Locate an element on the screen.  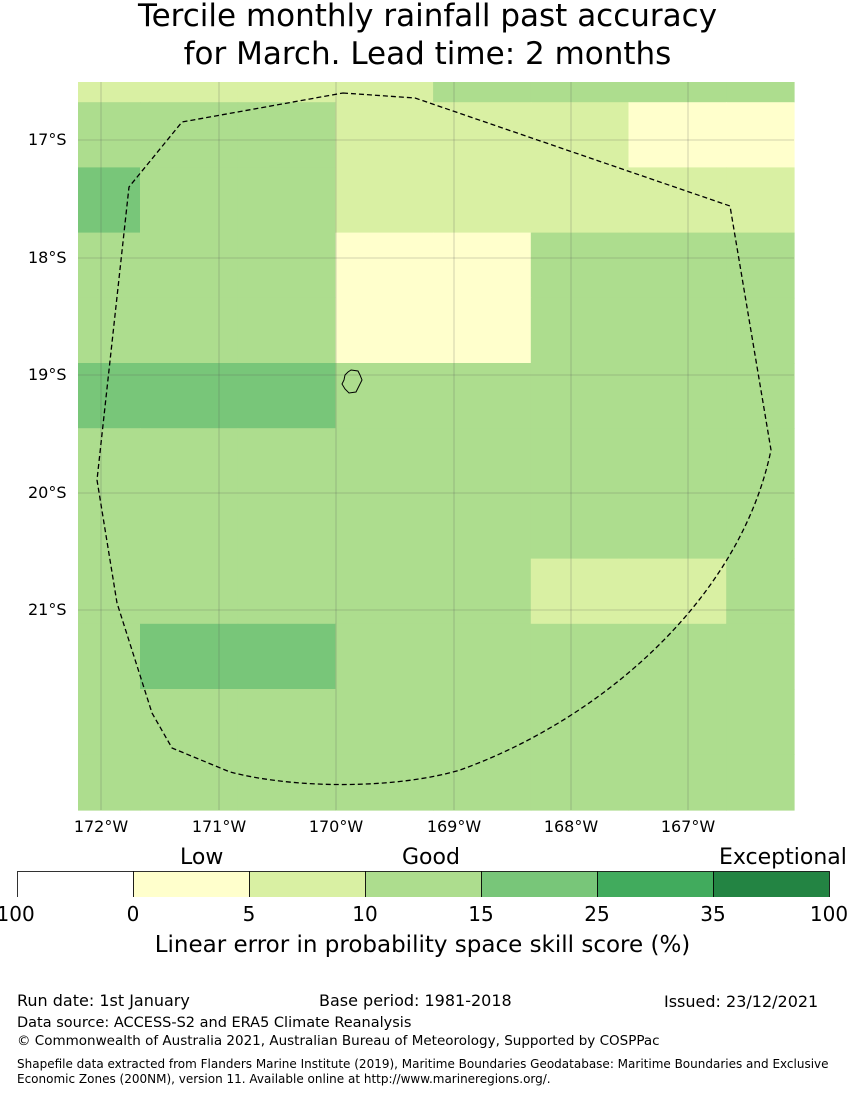
lon-label-170w: 170°W is located at coordinates (336, 826).